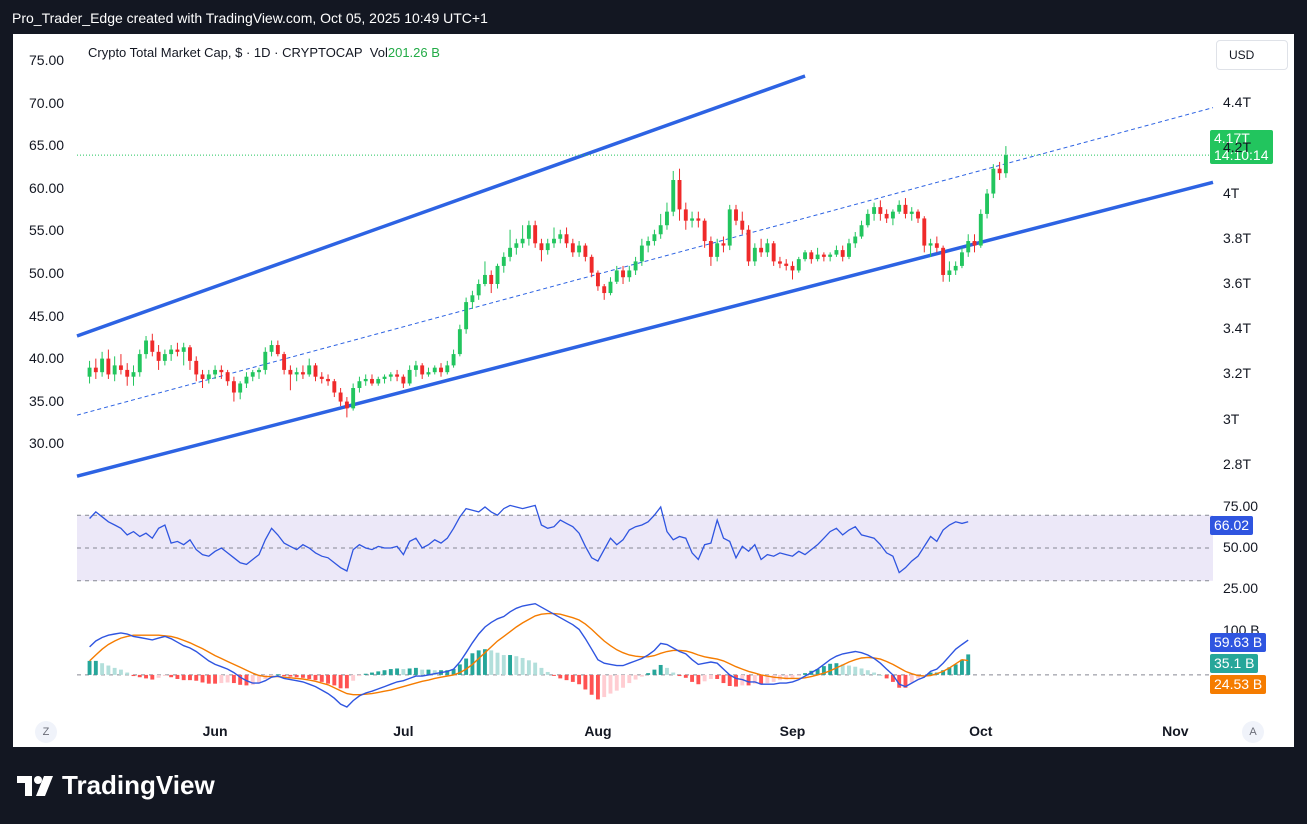 The height and width of the screenshot is (824, 1307). Describe the element at coordinates (47, 60) in the screenshot. I see `left-axis-label: 75.00` at that location.